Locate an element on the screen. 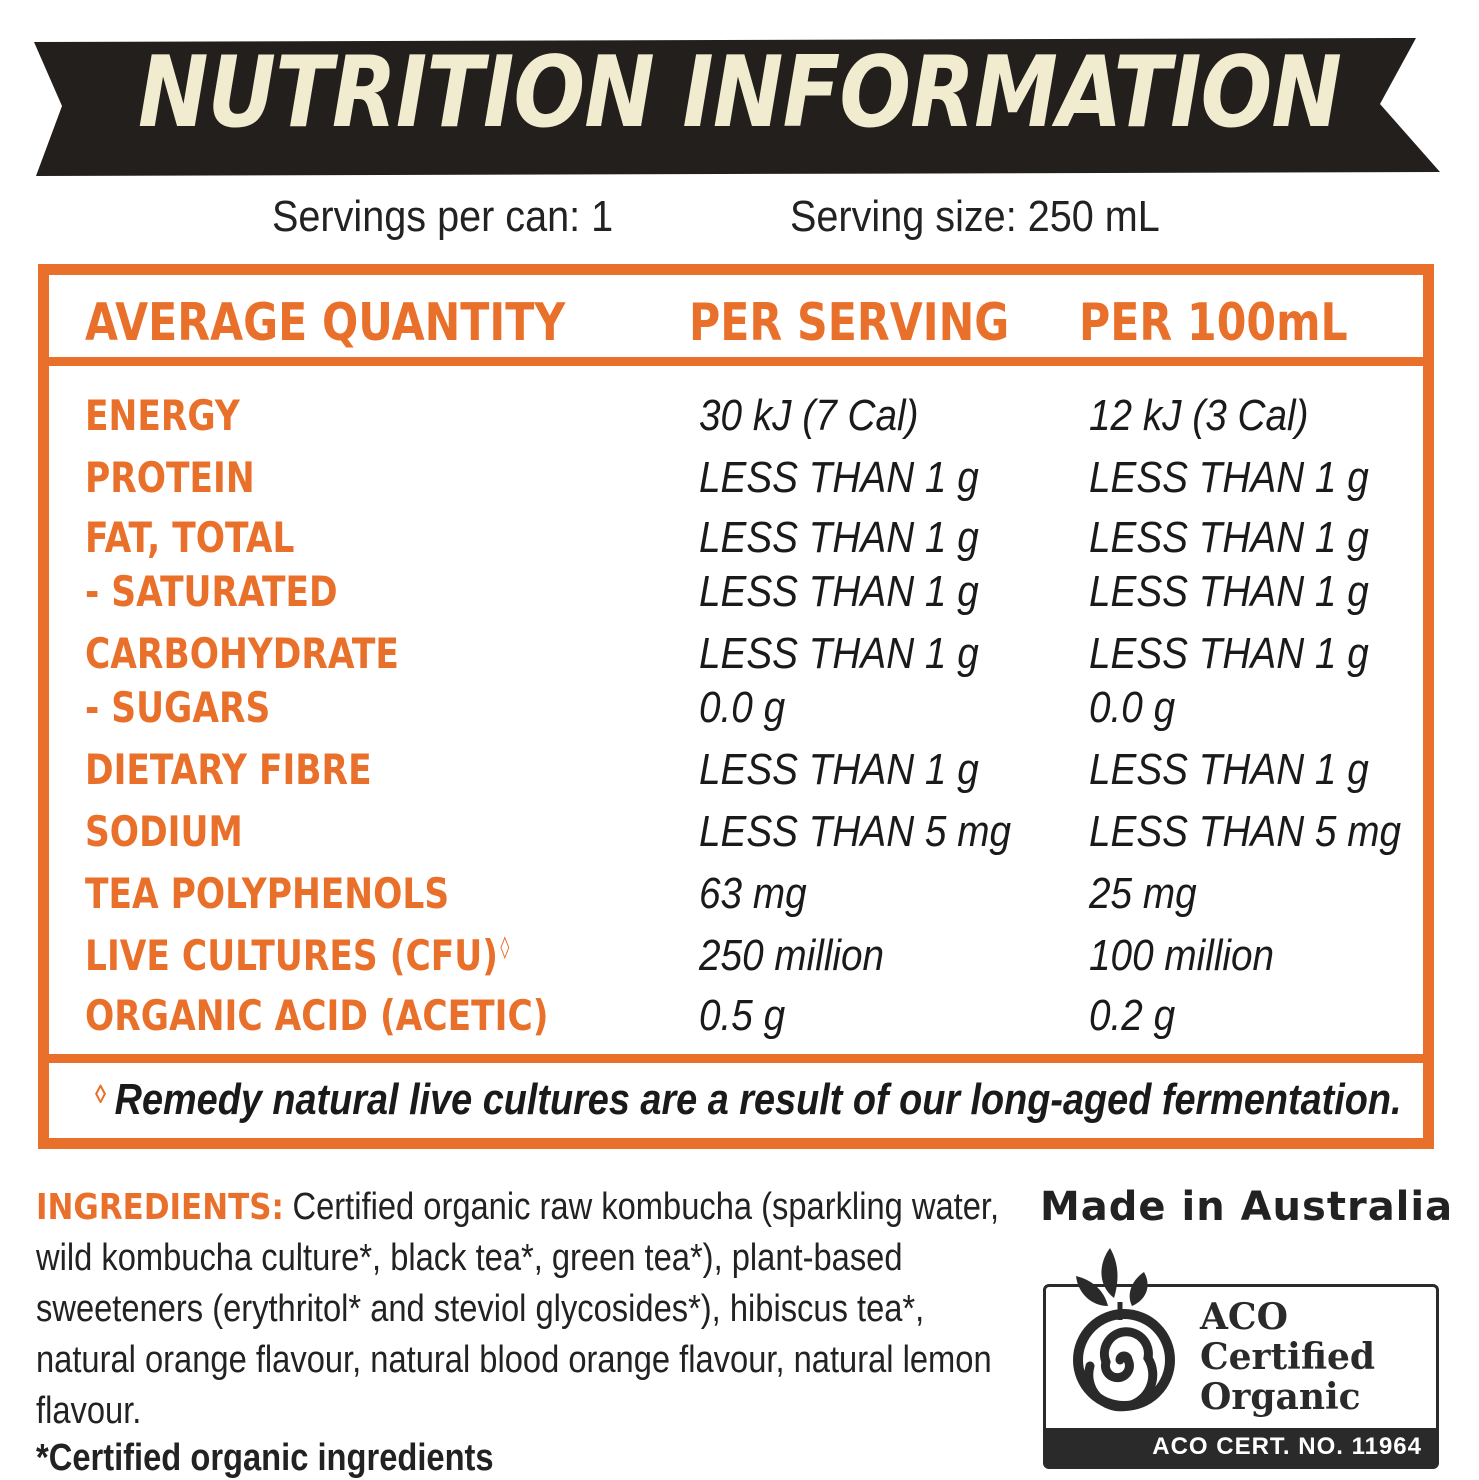 The height and width of the screenshot is (1480, 1479). row-per-100ml: 100 million is located at coordinates (1182, 955).